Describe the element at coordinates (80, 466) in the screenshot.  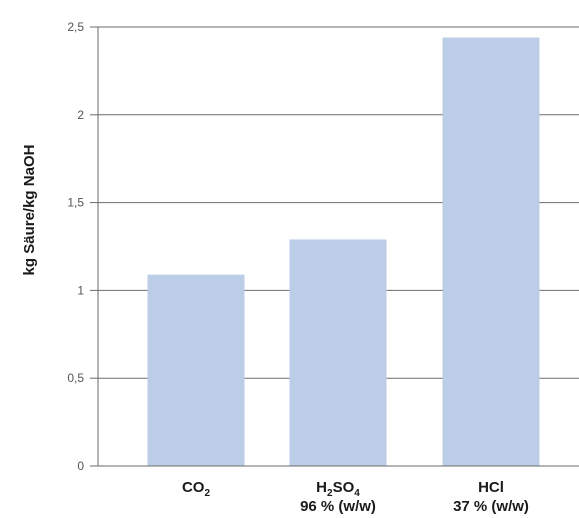
I see `y-tick-label: 0` at that location.